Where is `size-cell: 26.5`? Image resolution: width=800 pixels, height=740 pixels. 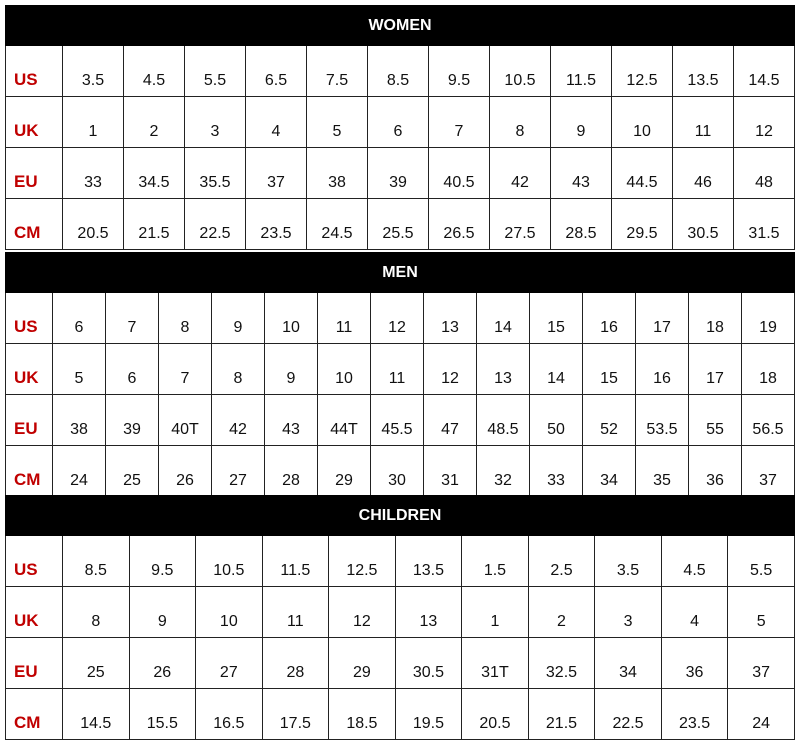 size-cell: 26.5 is located at coordinates (459, 224).